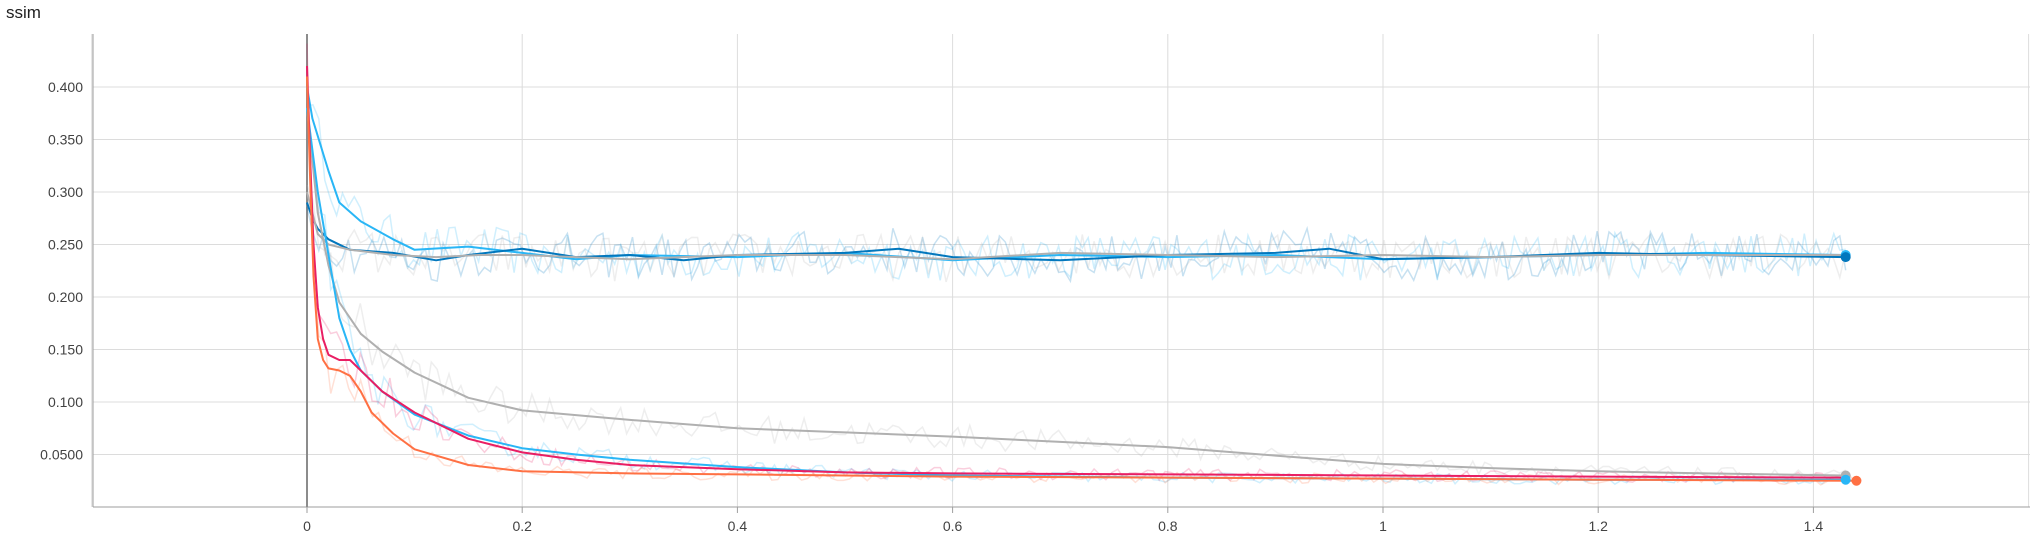 The height and width of the screenshot is (541, 2039). Describe the element at coordinates (1383, 526) in the screenshot. I see `x-tick-label: 1` at that location.